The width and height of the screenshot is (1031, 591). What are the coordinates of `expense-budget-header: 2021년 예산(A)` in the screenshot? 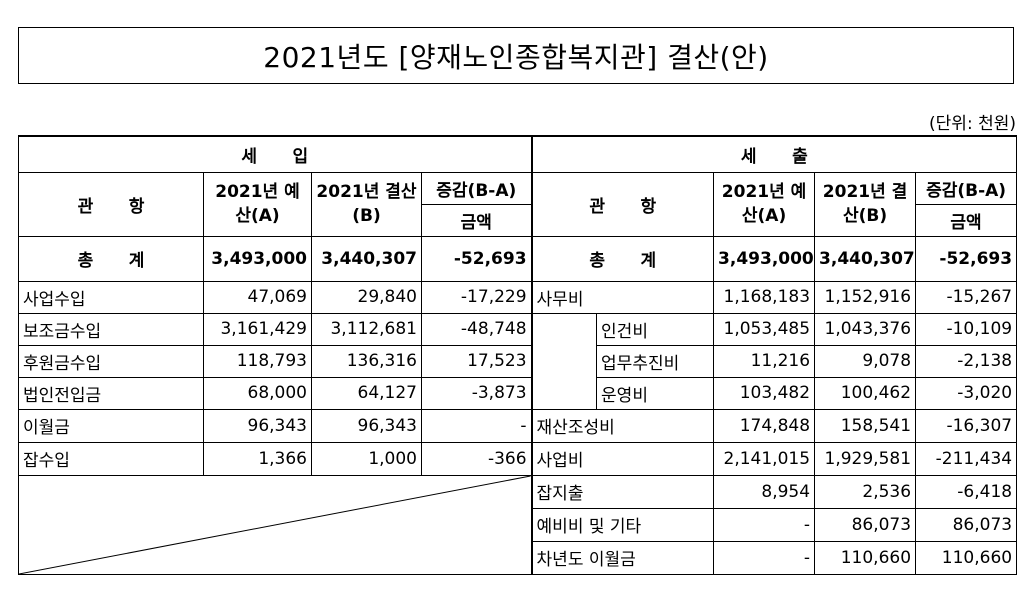 It's located at (764, 204).